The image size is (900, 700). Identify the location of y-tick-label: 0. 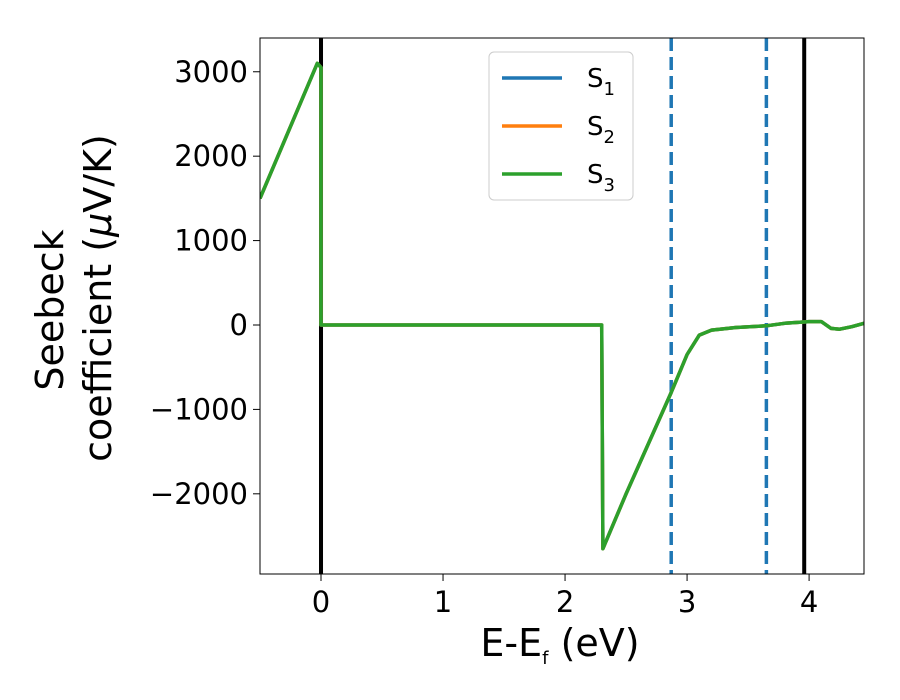
(239, 325).